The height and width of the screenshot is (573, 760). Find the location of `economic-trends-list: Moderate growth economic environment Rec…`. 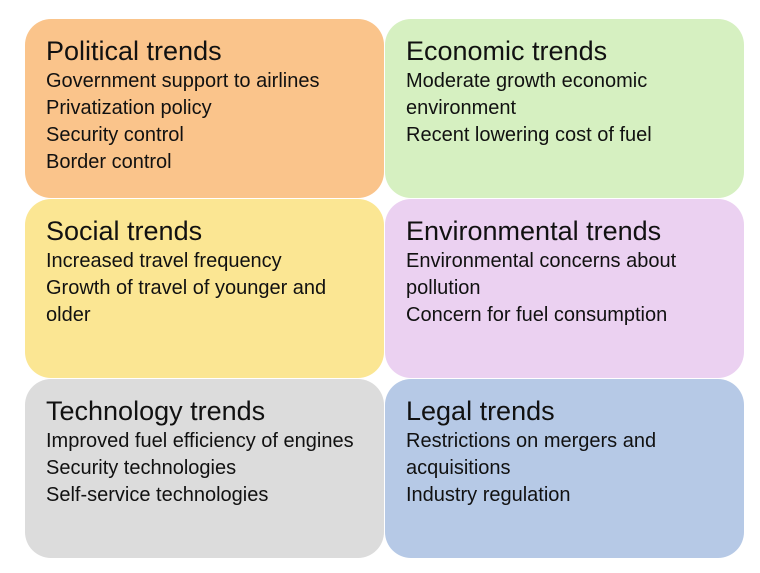

economic-trends-list: Moderate growth economic environment Rec… is located at coordinates (570, 108).